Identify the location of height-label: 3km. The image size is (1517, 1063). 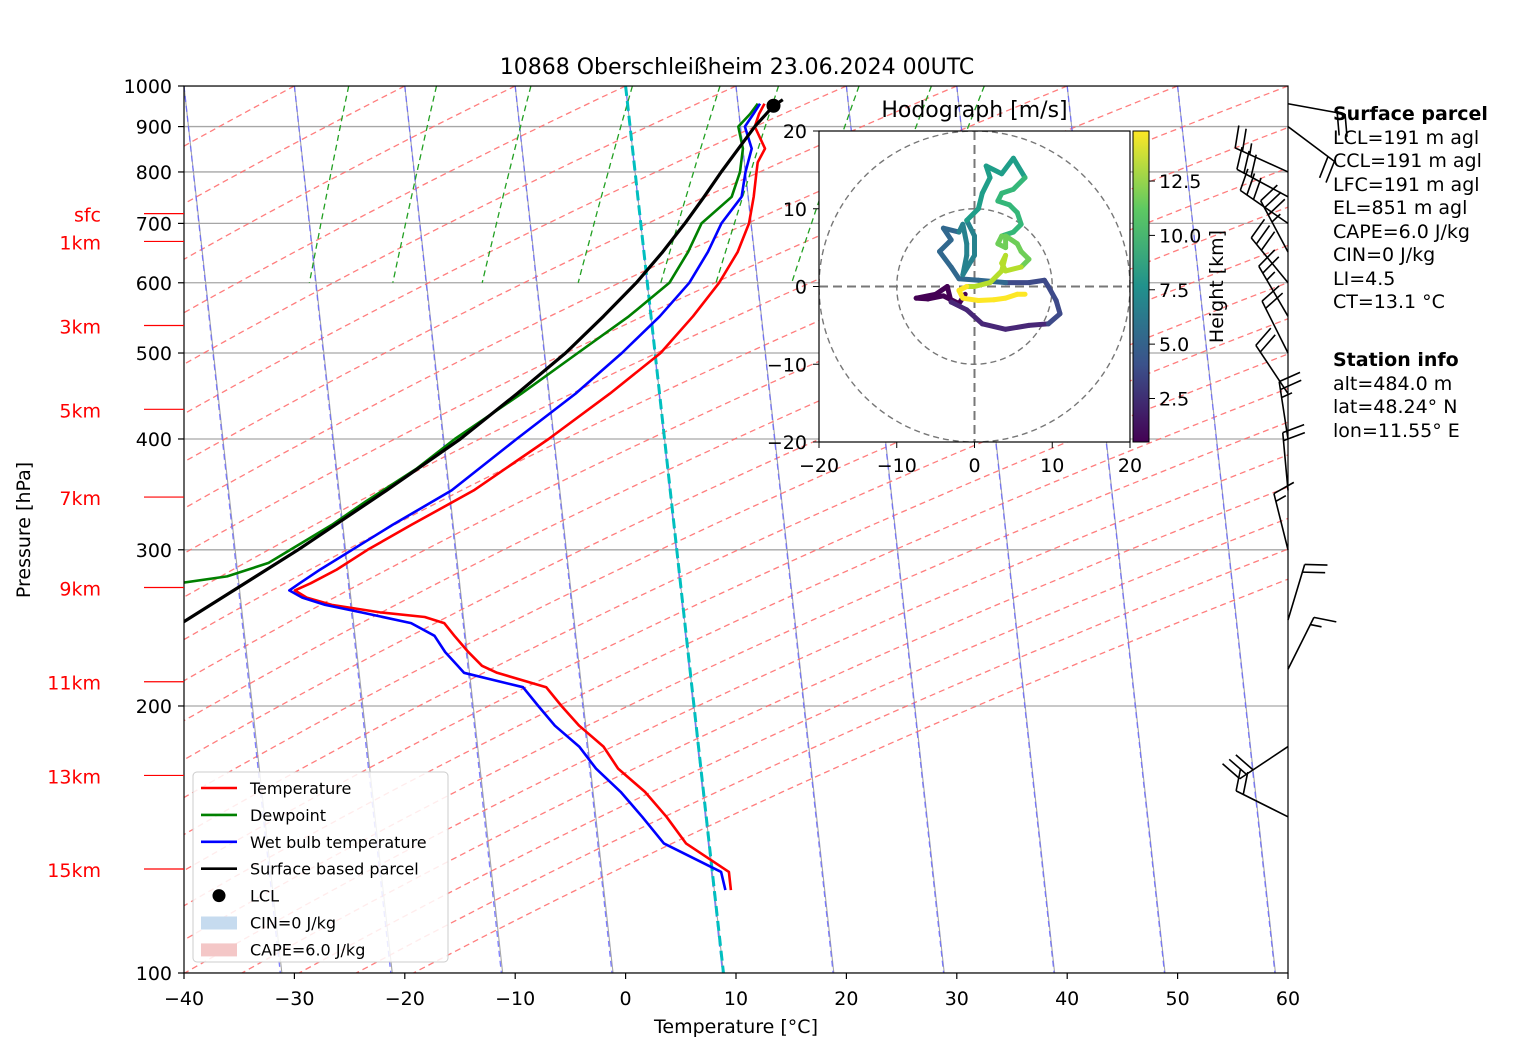
(80, 328).